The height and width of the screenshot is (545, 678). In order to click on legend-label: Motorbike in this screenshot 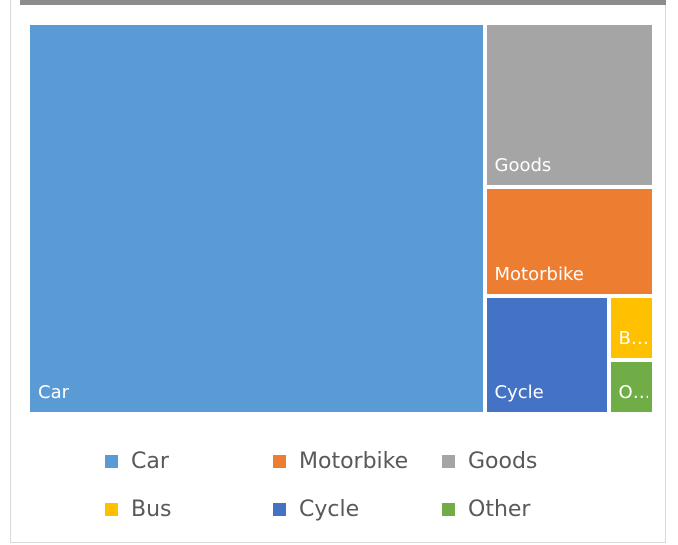, I will do `click(354, 461)`.